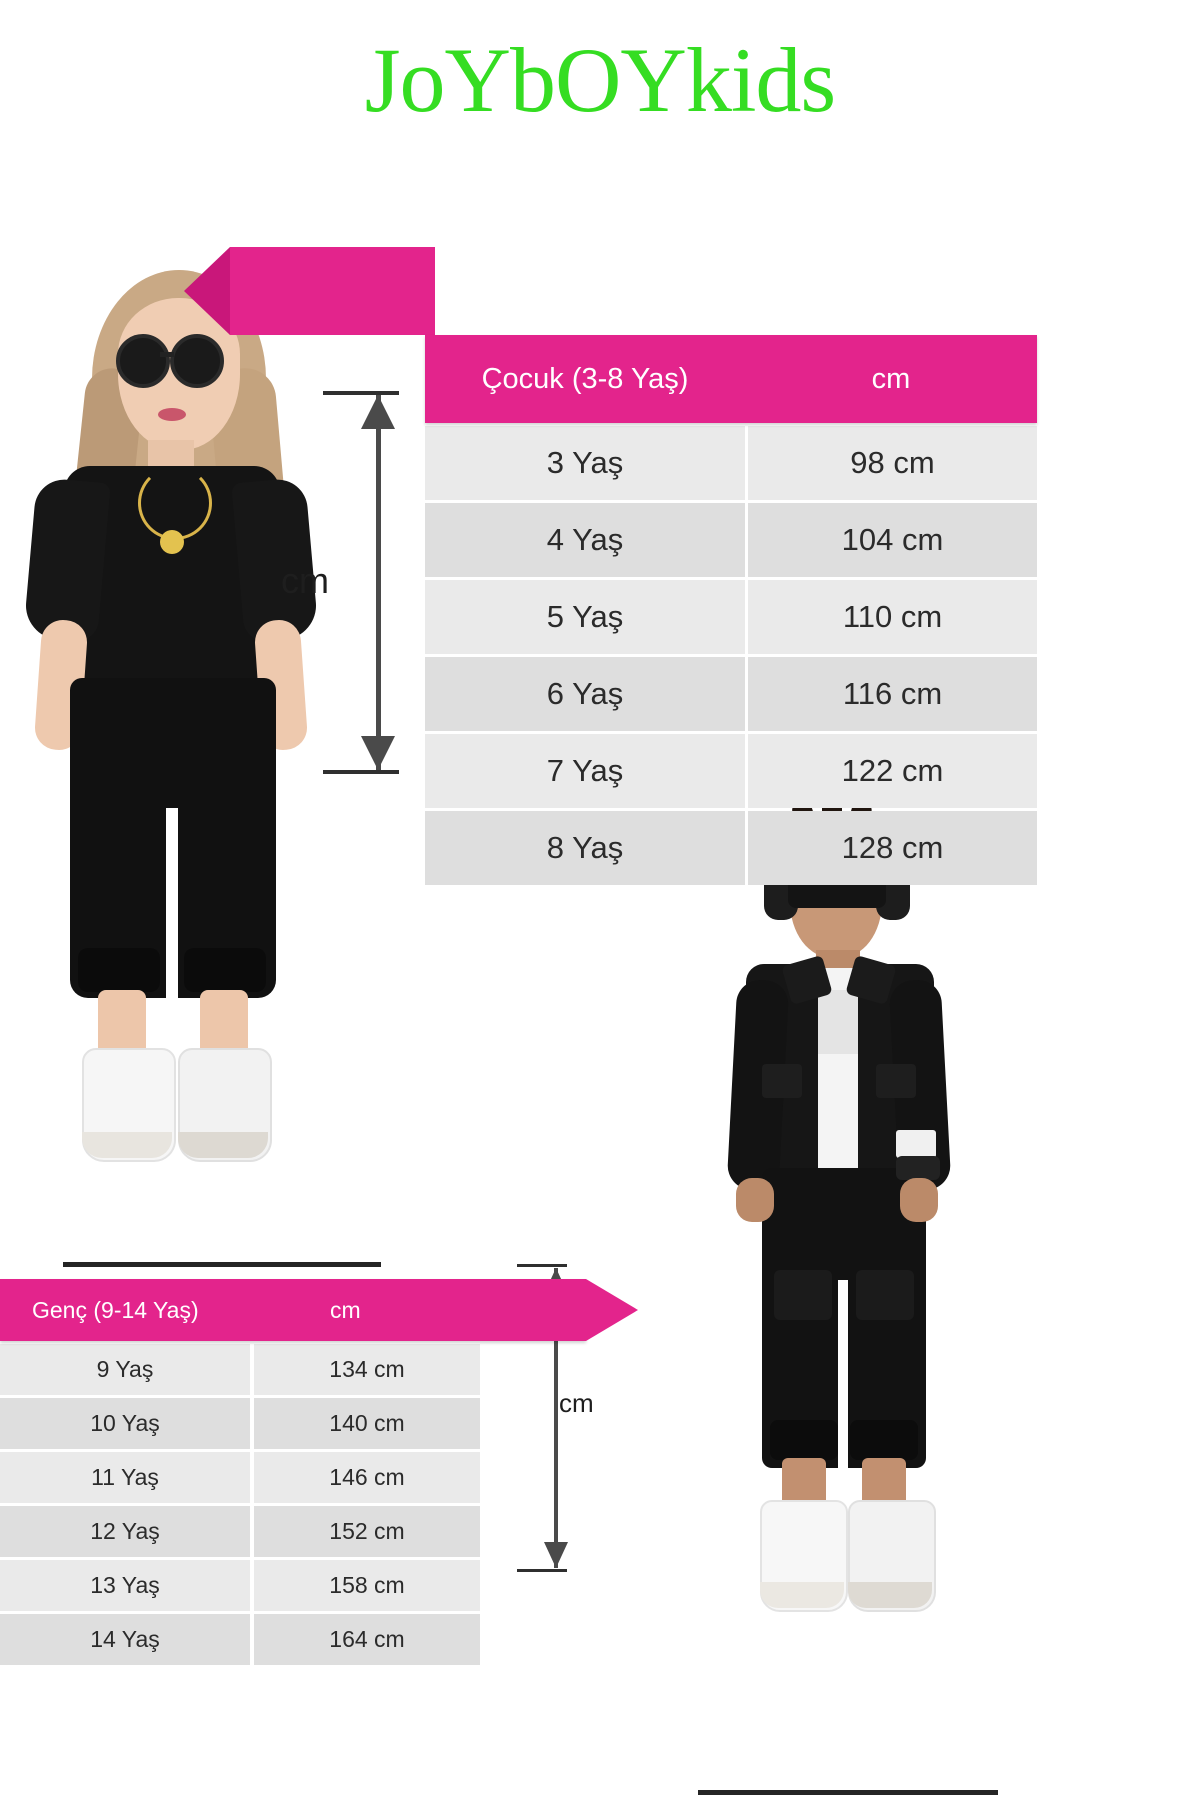 This screenshot has width=1200, height=1800. I want to click on child-height-cell: 98 cm, so click(892, 463).